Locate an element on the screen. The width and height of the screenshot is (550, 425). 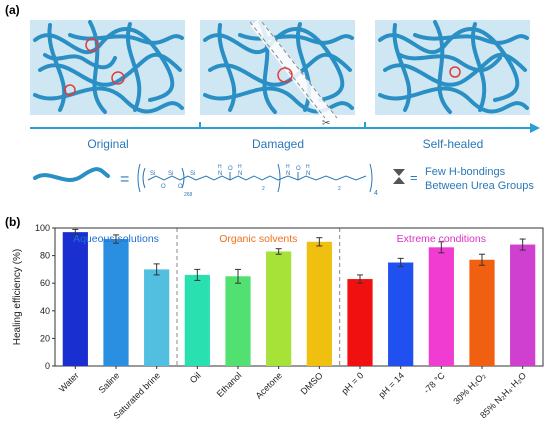
original-network-chains is located at coordinates (108, 67).